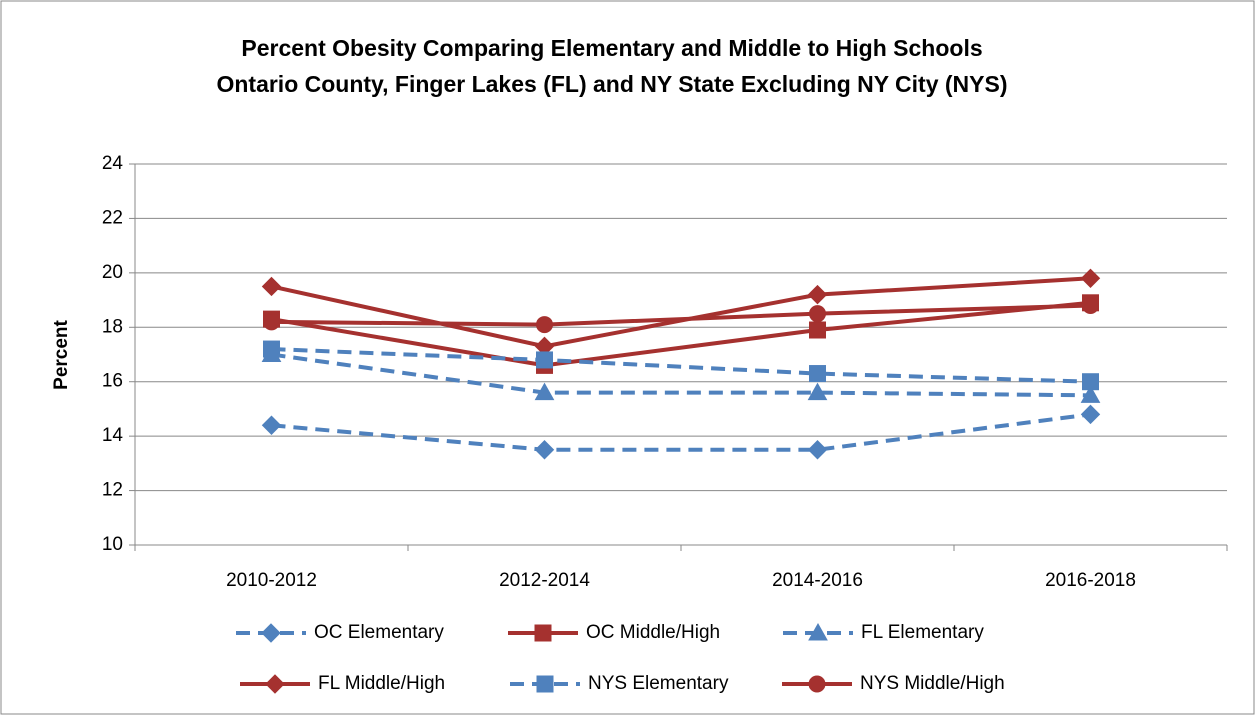 Image resolution: width=1255 pixels, height=715 pixels. I want to click on x-tick-label: 2016-2018, so click(1090, 580).